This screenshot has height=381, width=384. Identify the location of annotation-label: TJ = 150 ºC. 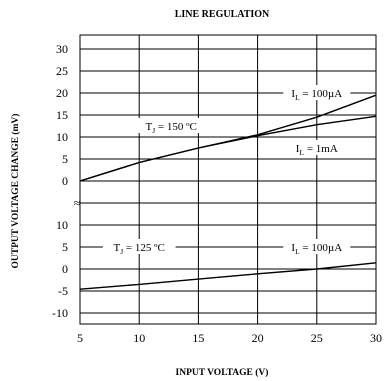
(170, 128).